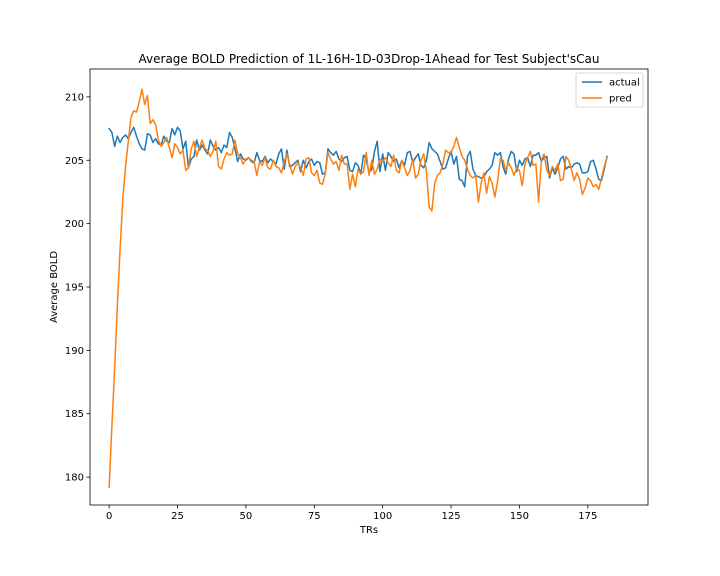 Image resolution: width=720 pixels, height=576 pixels. What do you see at coordinates (74, 351) in the screenshot?
I see `y-tick-label: 190` at bounding box center [74, 351].